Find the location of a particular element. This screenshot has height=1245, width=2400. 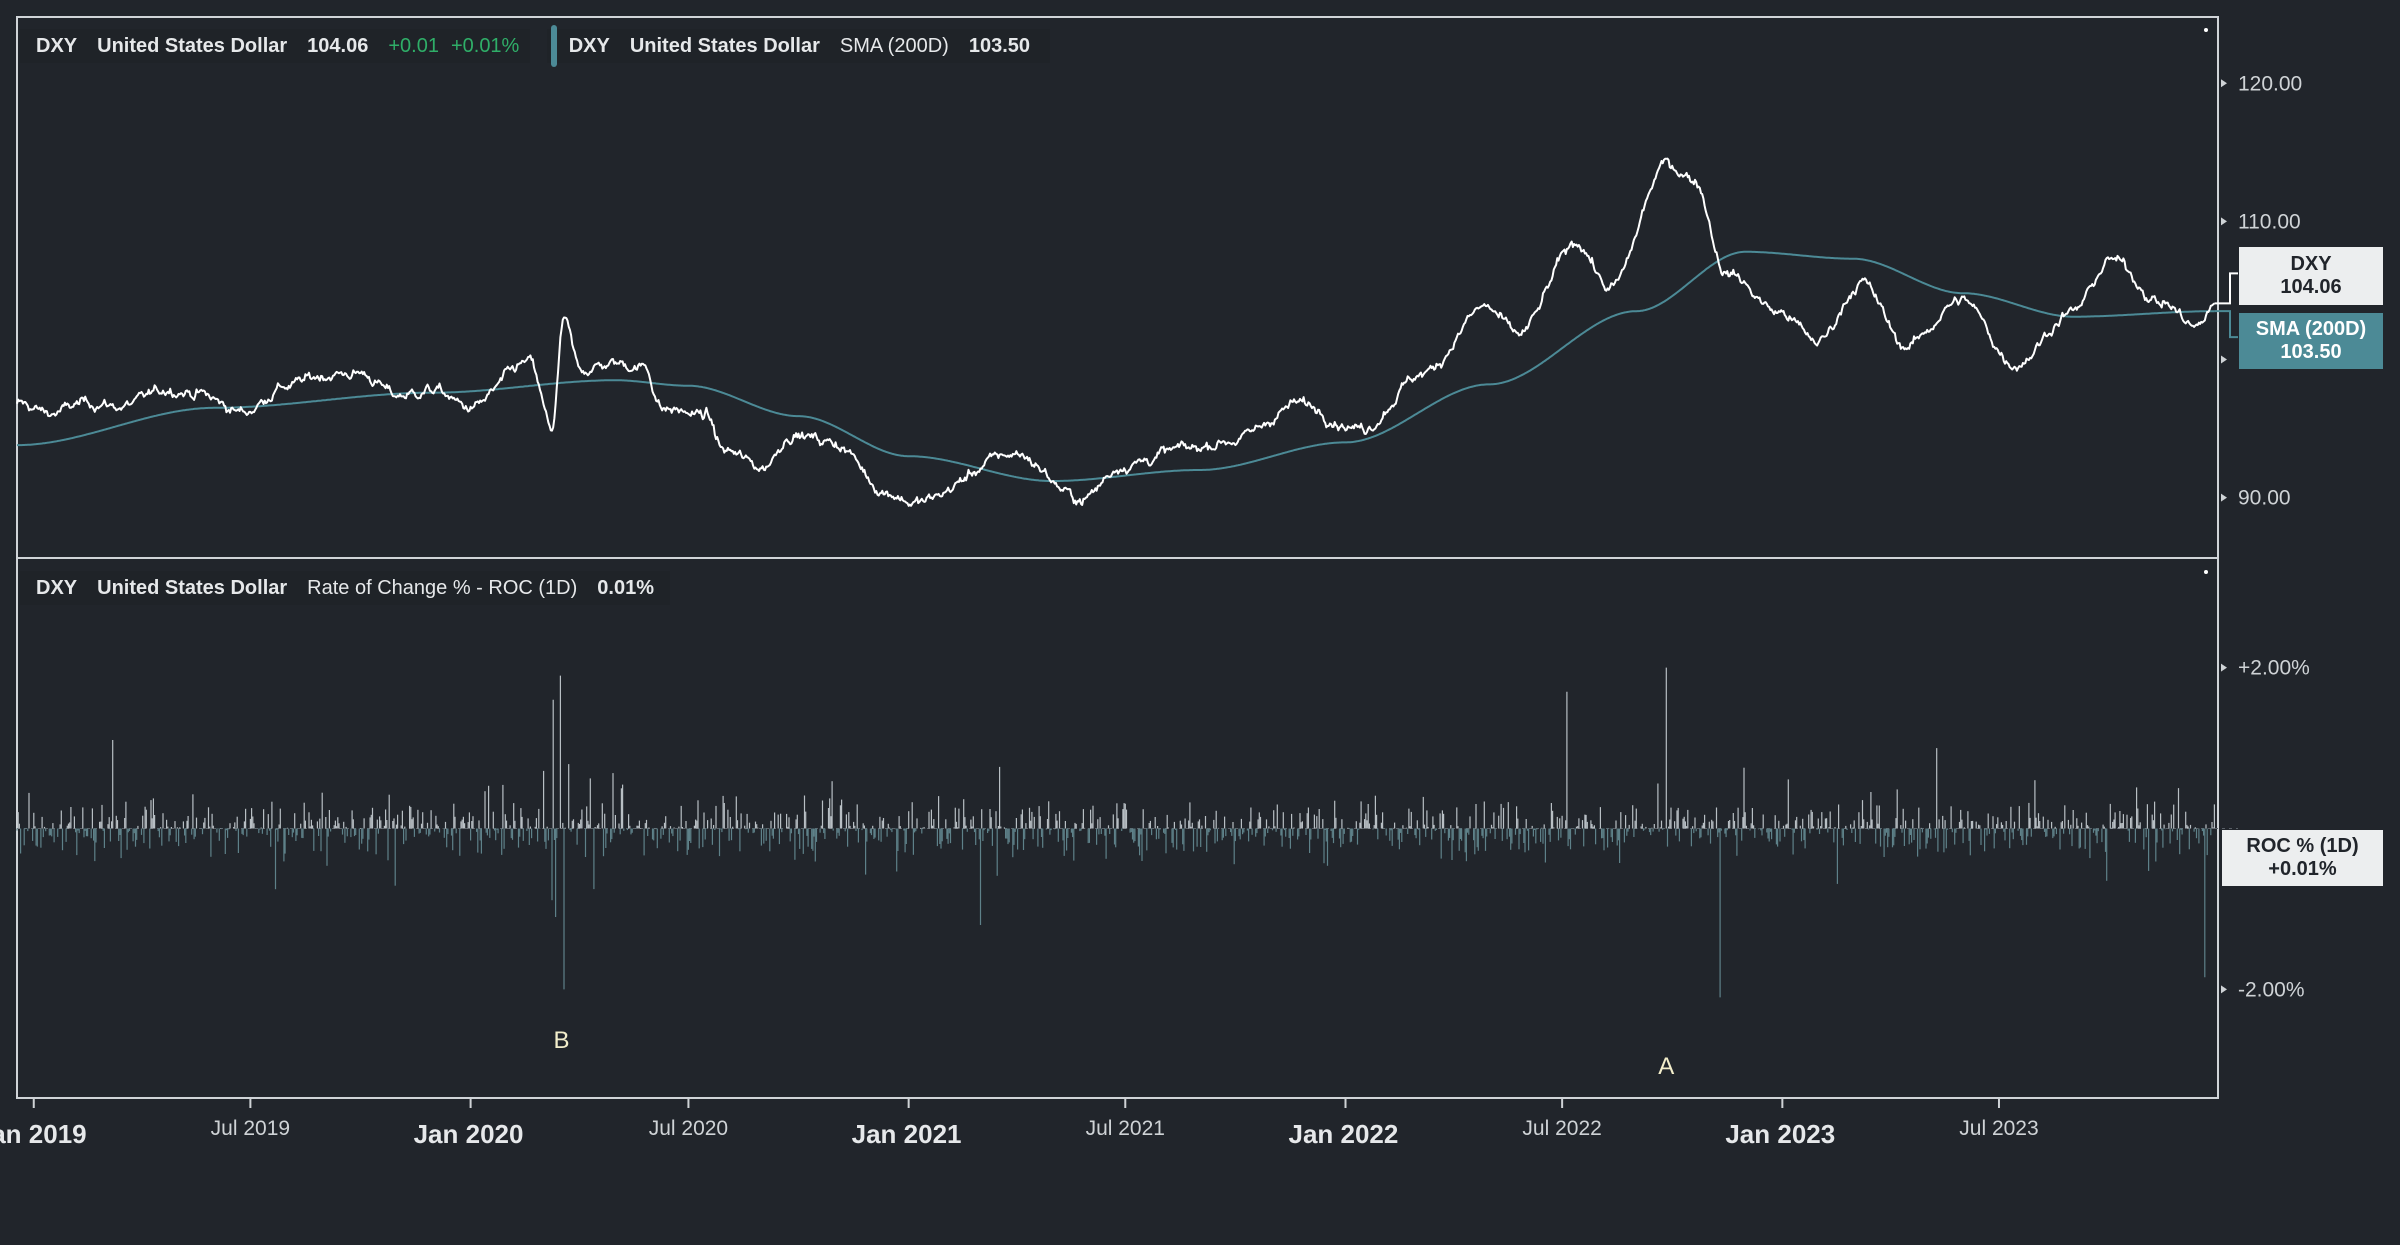

sma-legend-value: 103.50 is located at coordinates (999, 45).